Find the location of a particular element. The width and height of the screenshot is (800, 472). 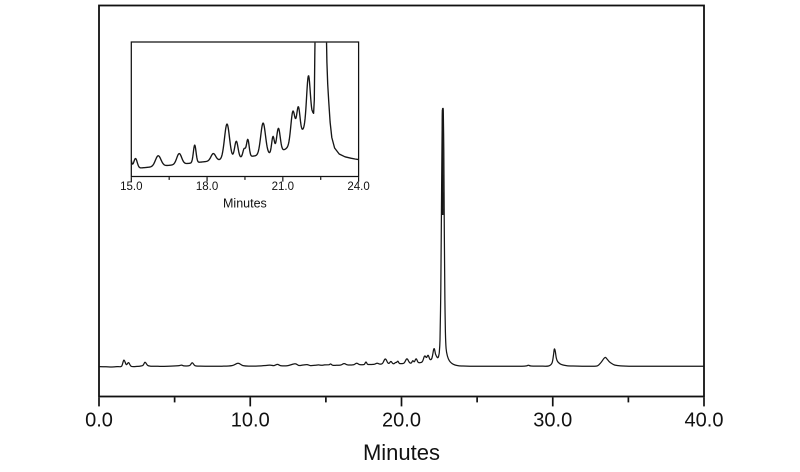

svg-text: 40.0 is located at coordinates (704, 421).